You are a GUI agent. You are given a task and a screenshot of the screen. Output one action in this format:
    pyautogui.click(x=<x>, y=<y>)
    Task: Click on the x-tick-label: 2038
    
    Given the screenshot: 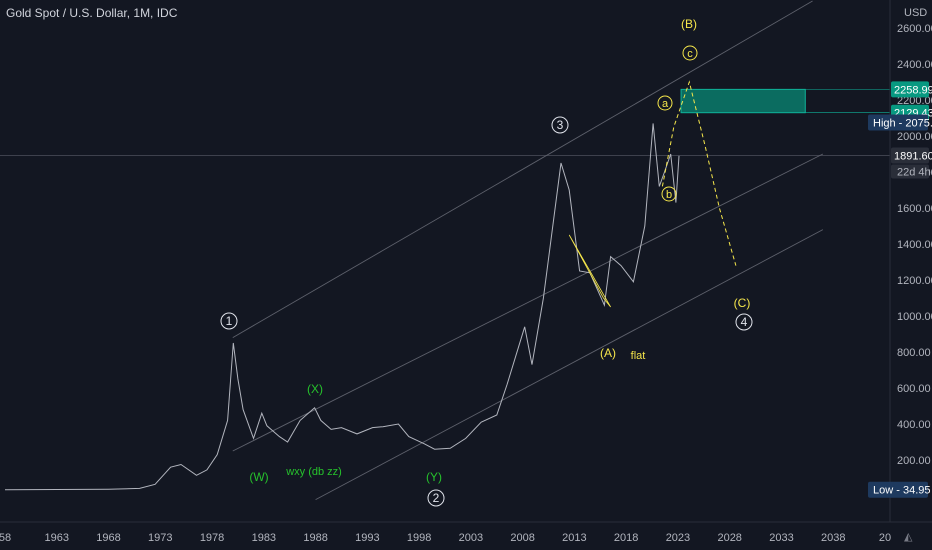 What is the action you would take?
    pyautogui.click(x=833, y=538)
    